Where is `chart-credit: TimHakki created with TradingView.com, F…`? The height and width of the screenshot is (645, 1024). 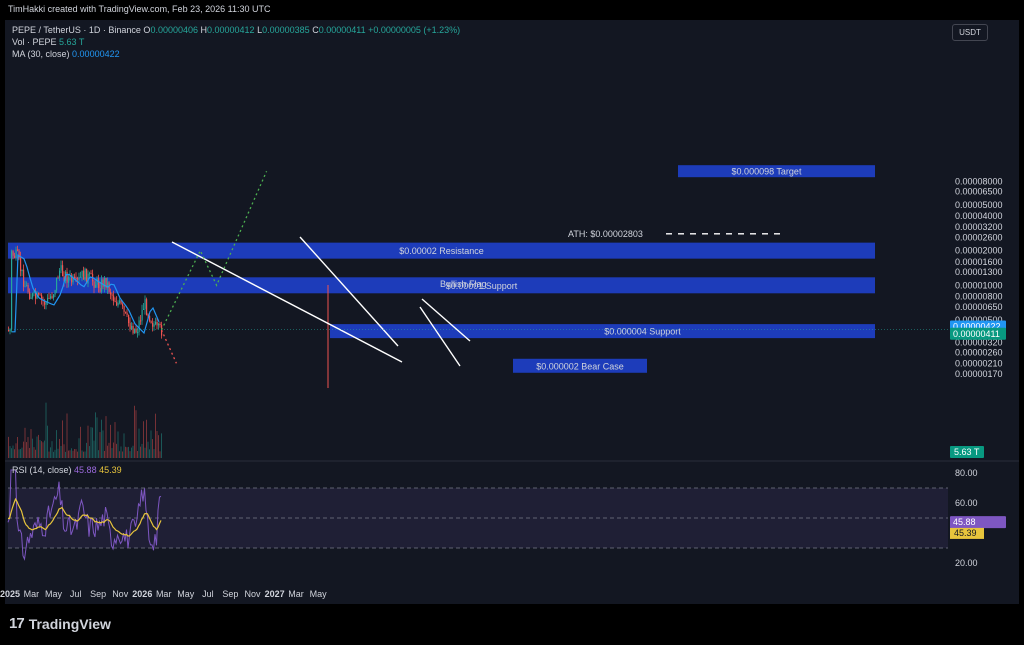
chart-credit: TimHakki created with TradingView.com, F… is located at coordinates (139, 9).